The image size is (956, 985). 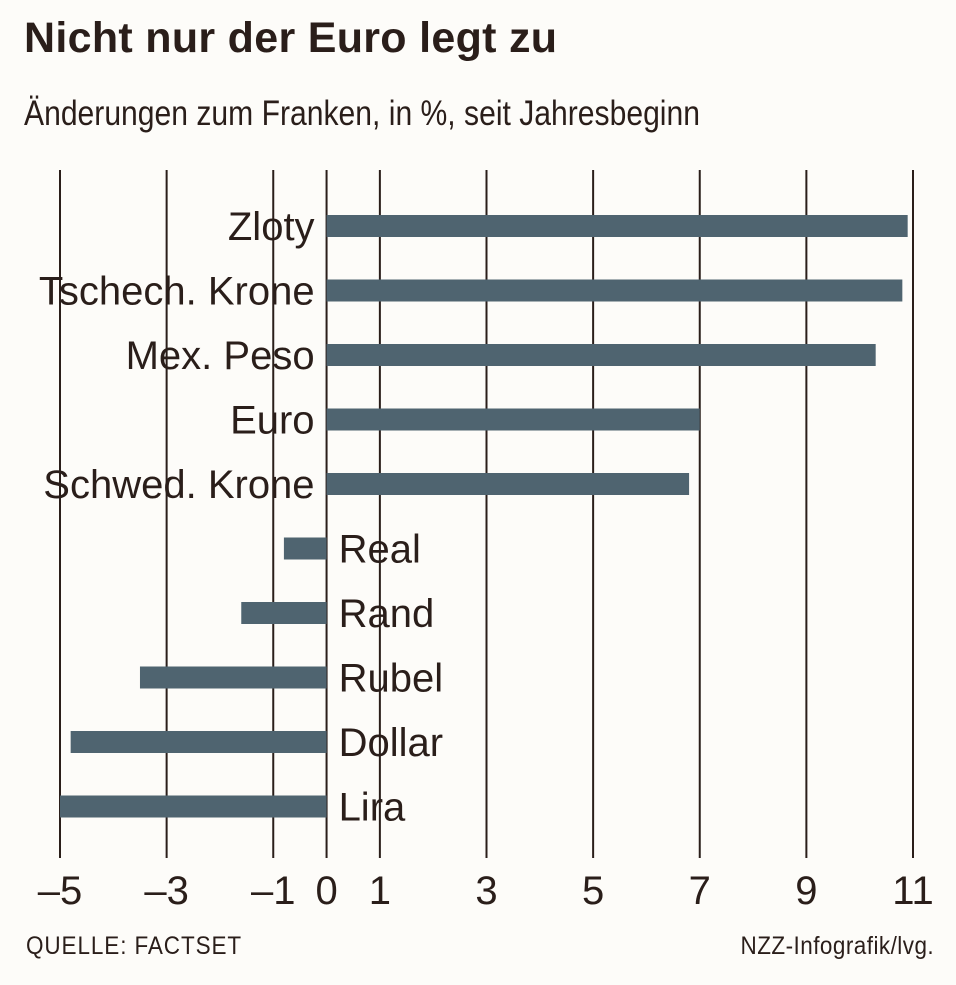 What do you see at coordinates (391, 679) in the screenshot?
I see `category-label: Rubel` at bounding box center [391, 679].